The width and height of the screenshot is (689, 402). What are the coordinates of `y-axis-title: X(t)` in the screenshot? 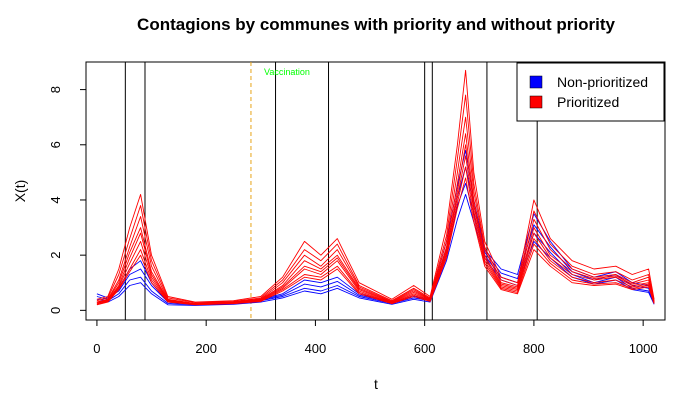 It's located at (20, 191).